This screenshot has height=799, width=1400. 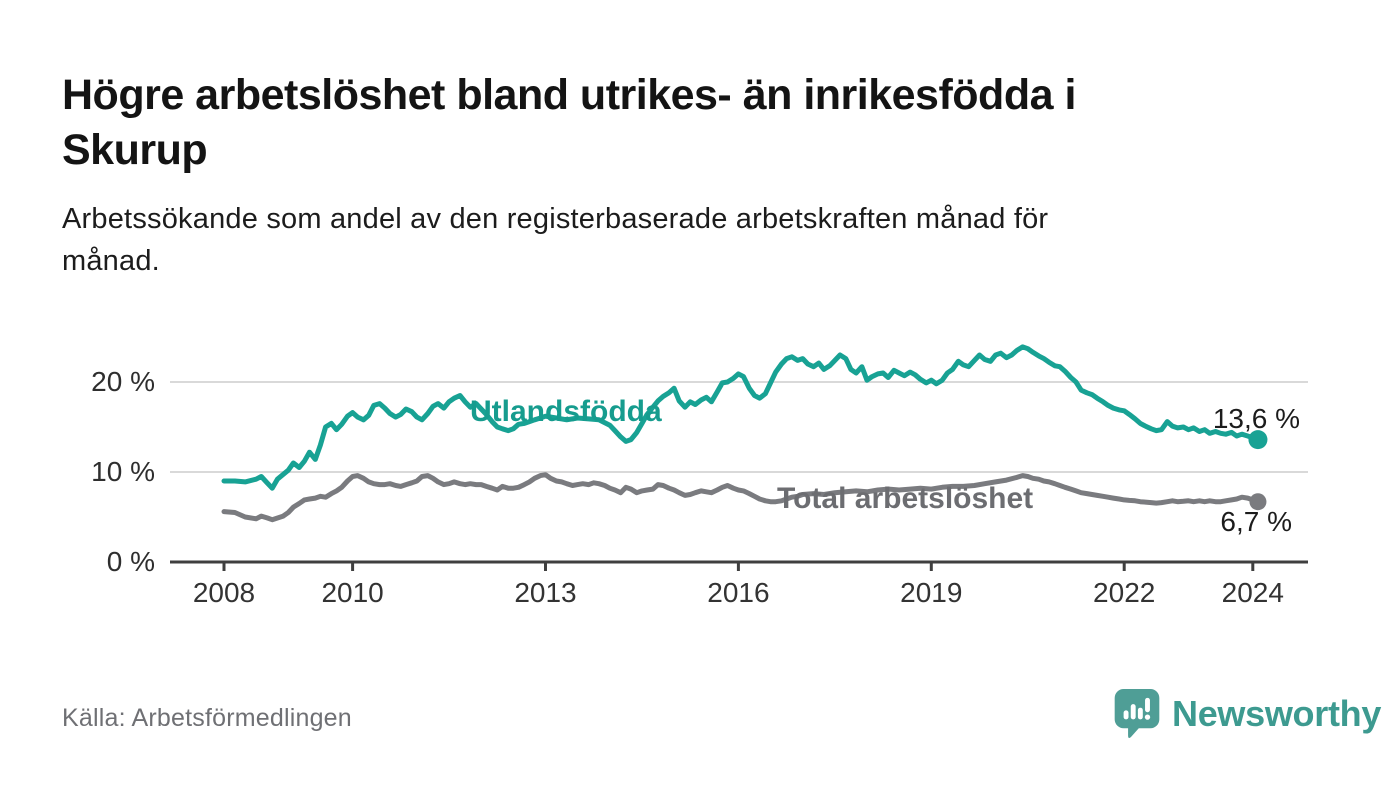 I want to click on y-axis-label-20: 20 %, so click(x=123, y=381).